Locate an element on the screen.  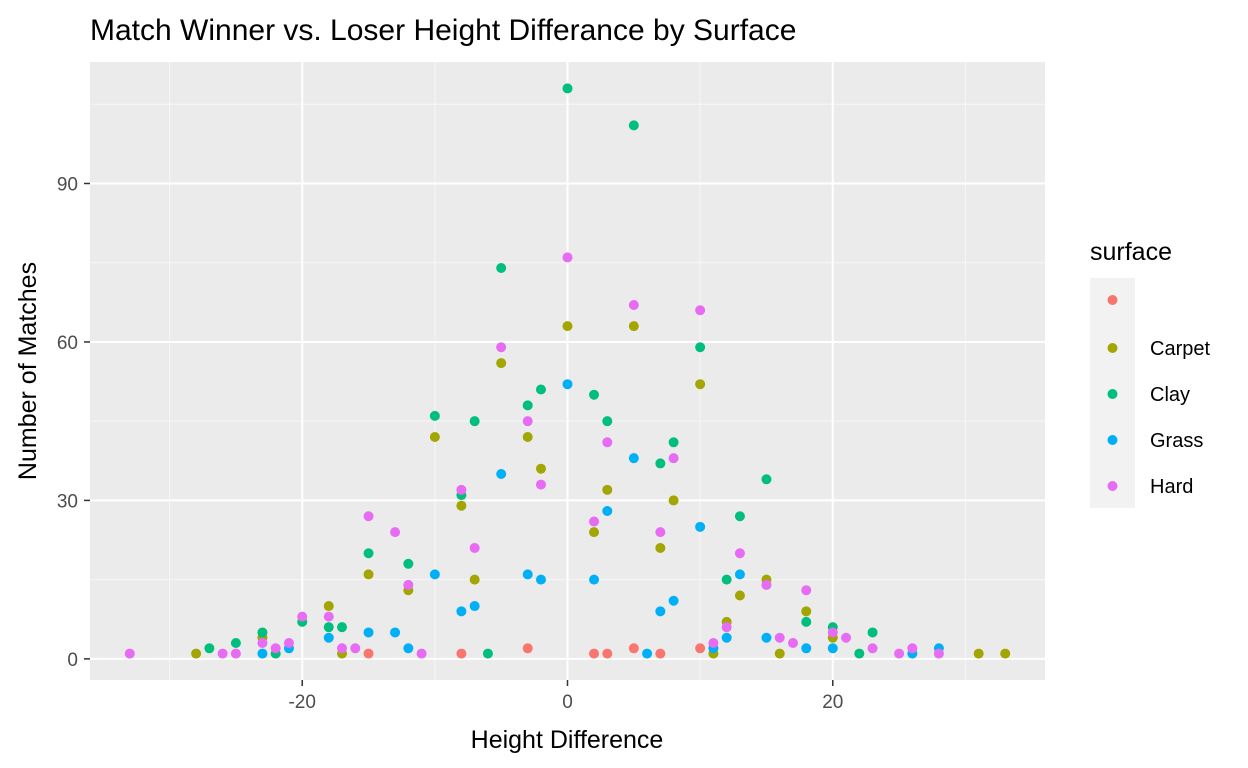
legend-label: Hard is located at coordinates (1171, 487).